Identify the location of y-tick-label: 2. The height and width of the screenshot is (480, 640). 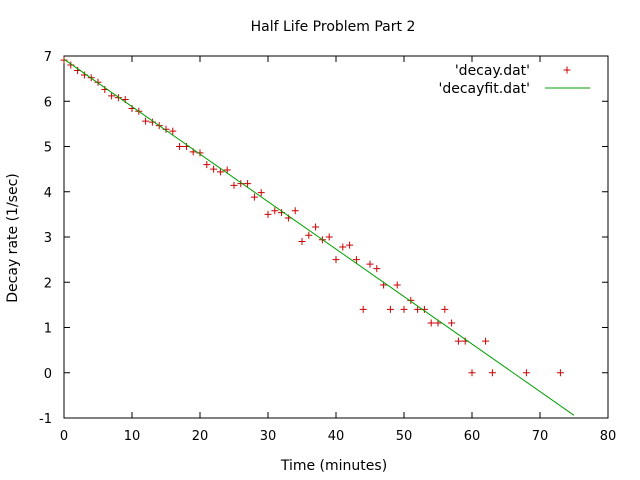
(48, 283).